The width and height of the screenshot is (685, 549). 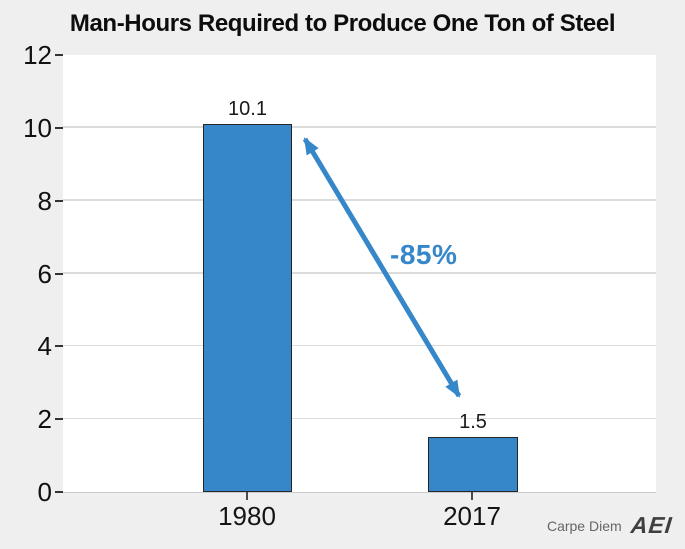 What do you see at coordinates (44, 273) in the screenshot?
I see `y-axis-tick-label: 6` at bounding box center [44, 273].